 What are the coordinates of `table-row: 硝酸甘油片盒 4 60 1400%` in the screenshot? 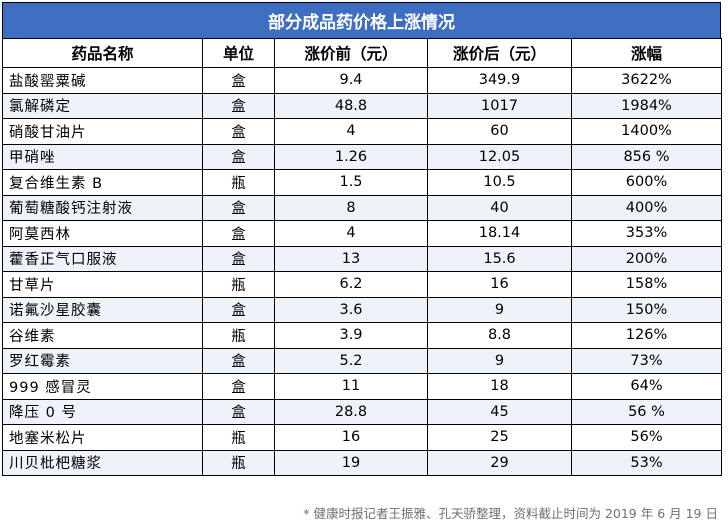 It's located at (362, 131).